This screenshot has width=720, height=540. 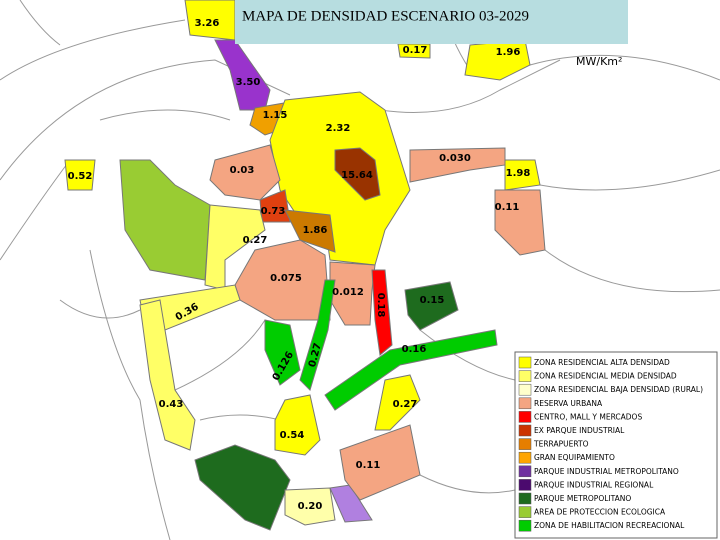 I want to click on zone-label: 0.43, so click(x=171, y=404).